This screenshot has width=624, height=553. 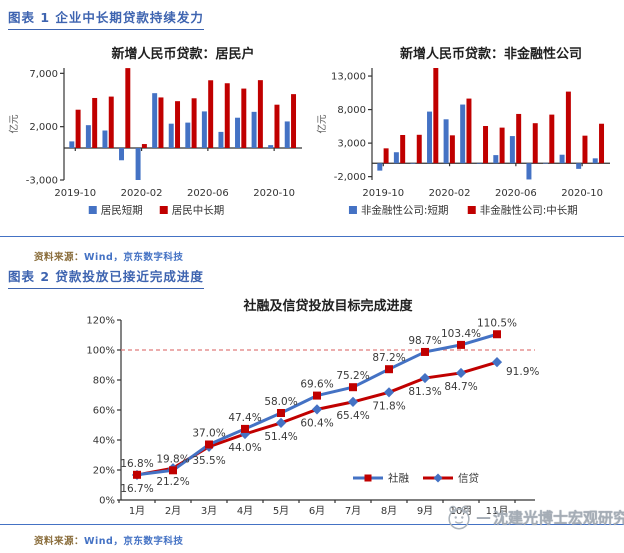 What do you see at coordinates (529, 210) in the screenshot?
I see `svg-text: 非金融性公司:中长期` at bounding box center [529, 210].